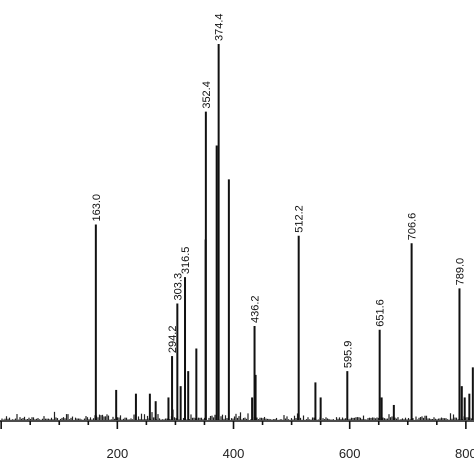 This screenshot has width=474, height=474. I want to click on x-tick-label: 800, so click(464, 453).